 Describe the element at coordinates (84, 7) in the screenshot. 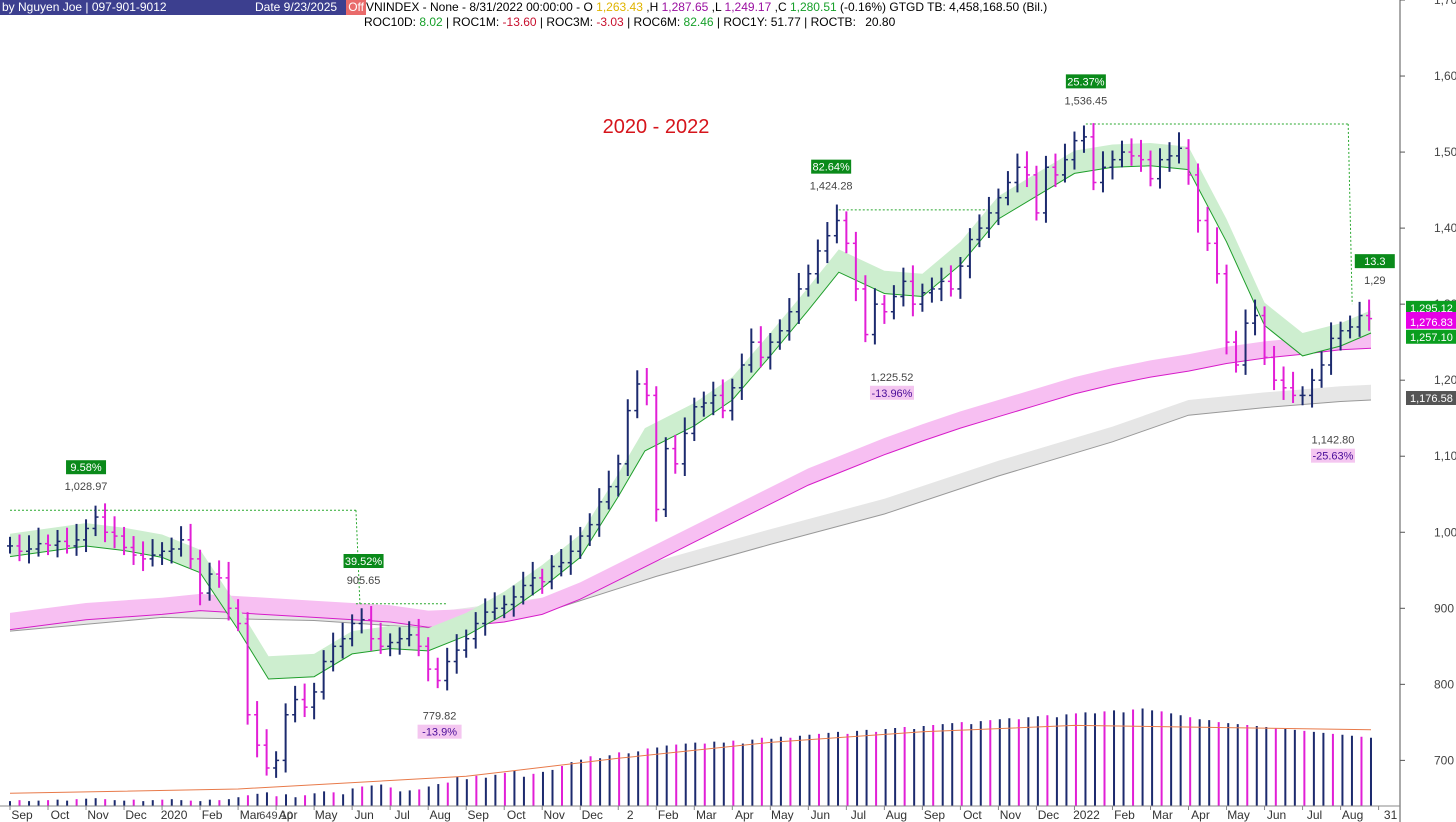

I see `author-label: by Nguyen Joe | 097-901-9012` at that location.